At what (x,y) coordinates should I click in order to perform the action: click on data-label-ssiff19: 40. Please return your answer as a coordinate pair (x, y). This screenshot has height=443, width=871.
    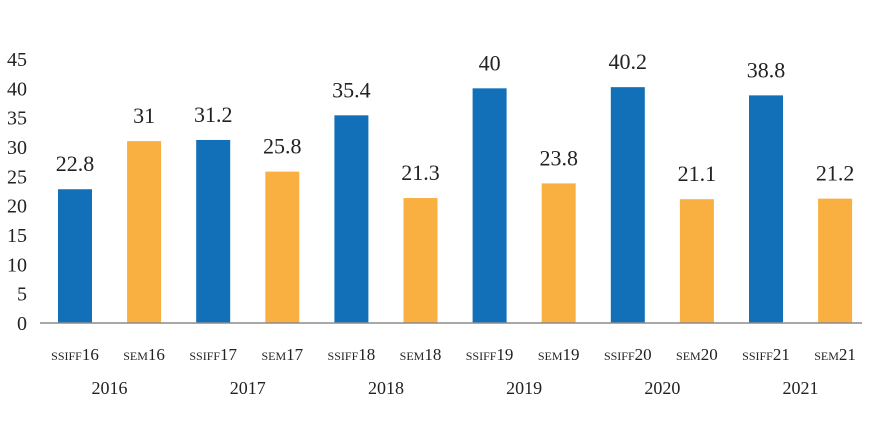
    Looking at the image, I should click on (490, 62).